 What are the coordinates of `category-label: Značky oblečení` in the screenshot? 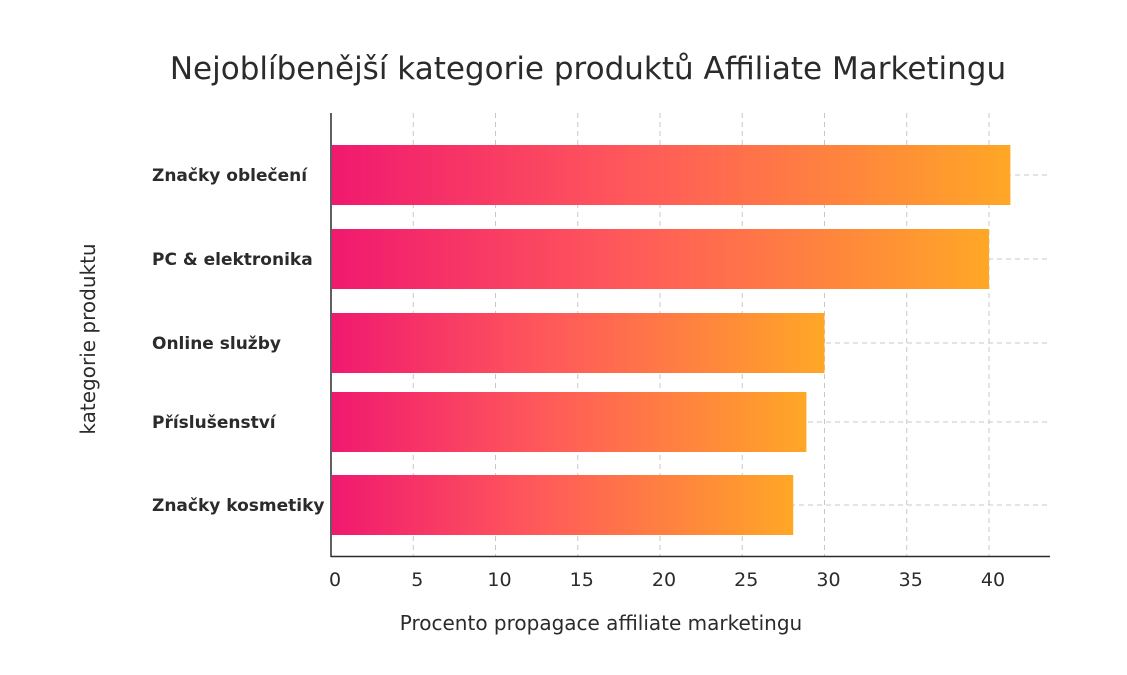 It's located at (230, 176).